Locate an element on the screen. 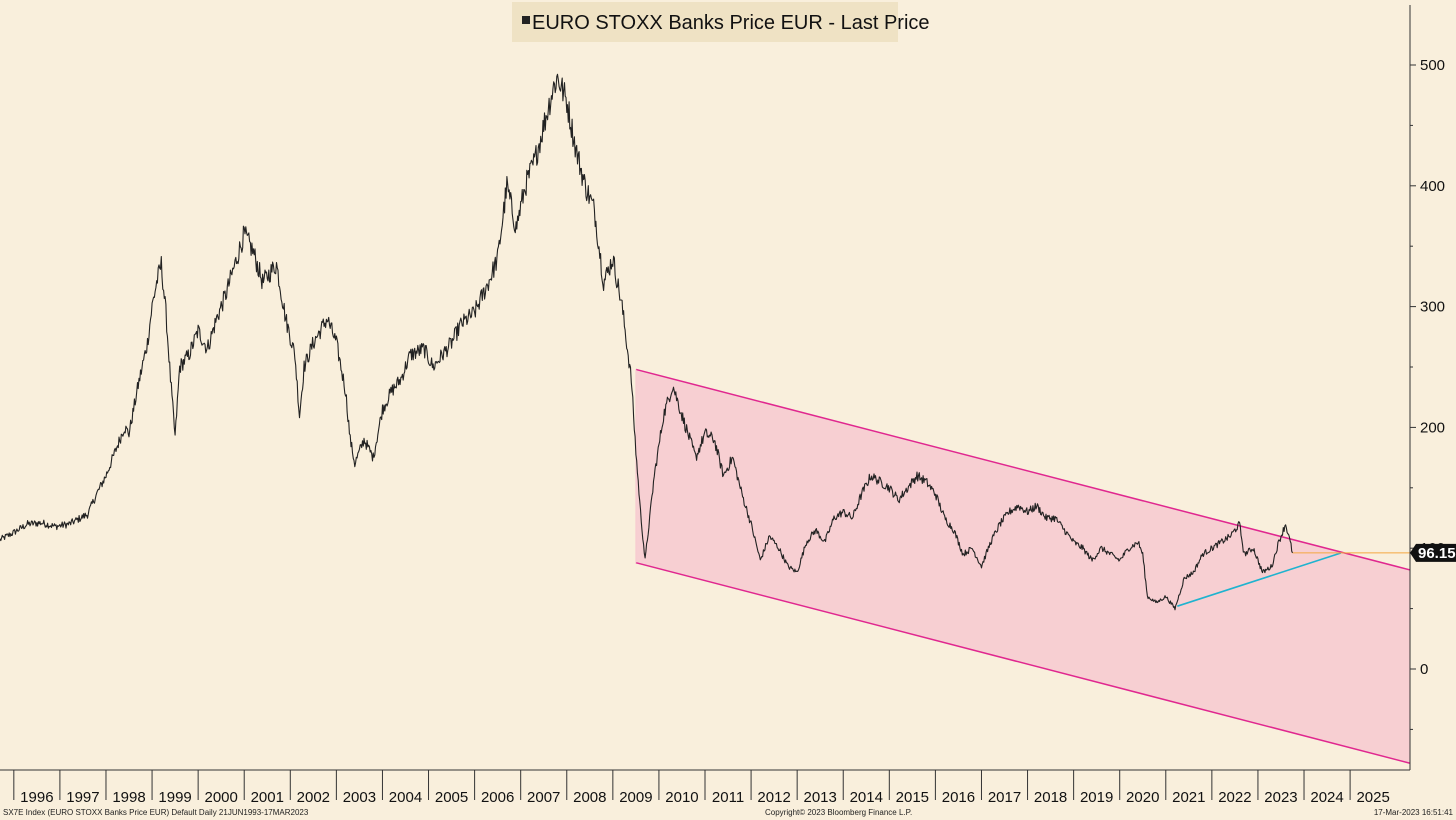  support-line is located at coordinates (1259, 579).